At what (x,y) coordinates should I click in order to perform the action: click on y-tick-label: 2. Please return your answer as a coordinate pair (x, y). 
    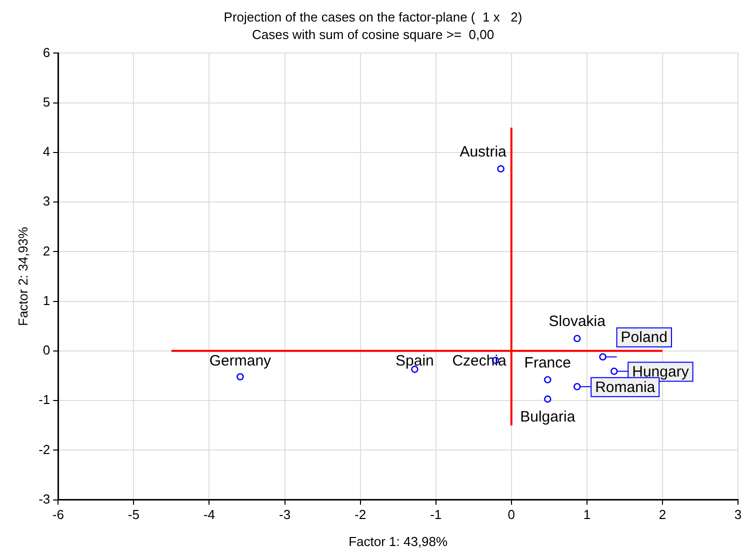
    Looking at the image, I should click on (46, 250).